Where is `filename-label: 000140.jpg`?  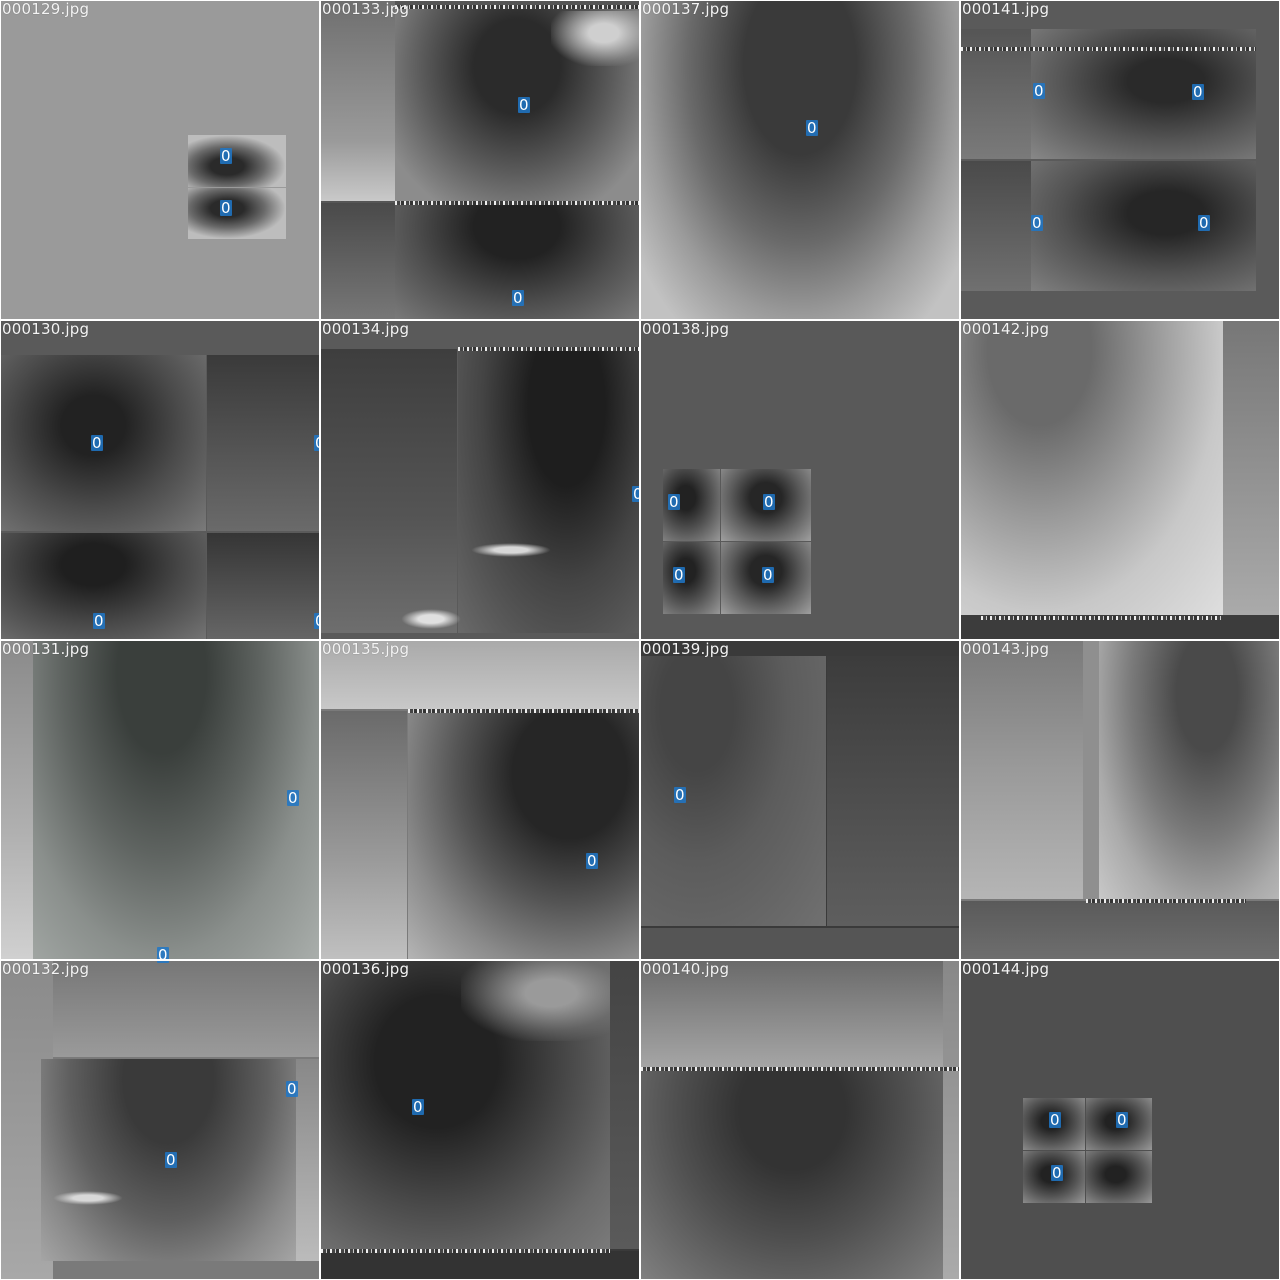 filename-label: 000140.jpg is located at coordinates (686, 969).